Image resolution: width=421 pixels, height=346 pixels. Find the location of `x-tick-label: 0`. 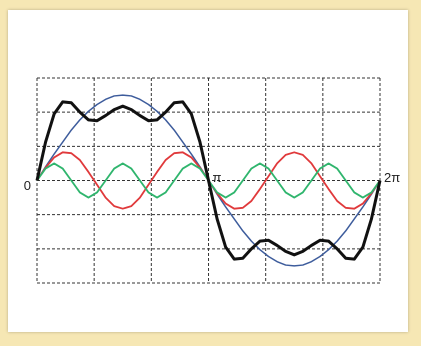

x-tick-label: 0 is located at coordinates (27, 185).